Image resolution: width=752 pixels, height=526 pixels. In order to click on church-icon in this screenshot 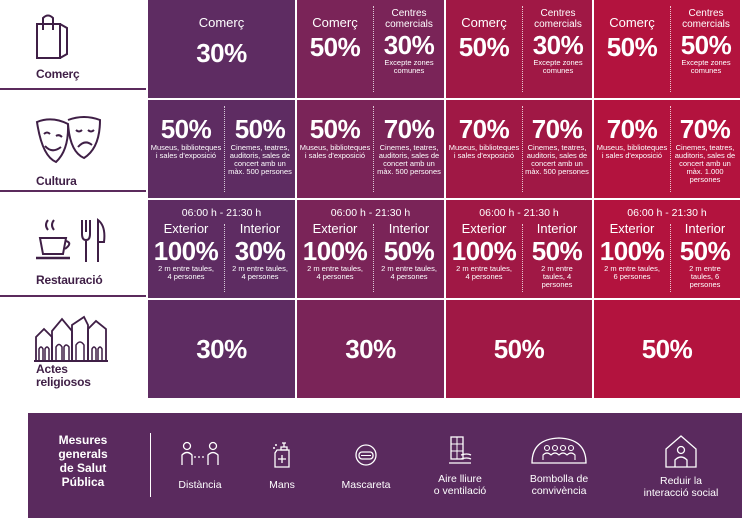, I will do `click(71, 338)`.